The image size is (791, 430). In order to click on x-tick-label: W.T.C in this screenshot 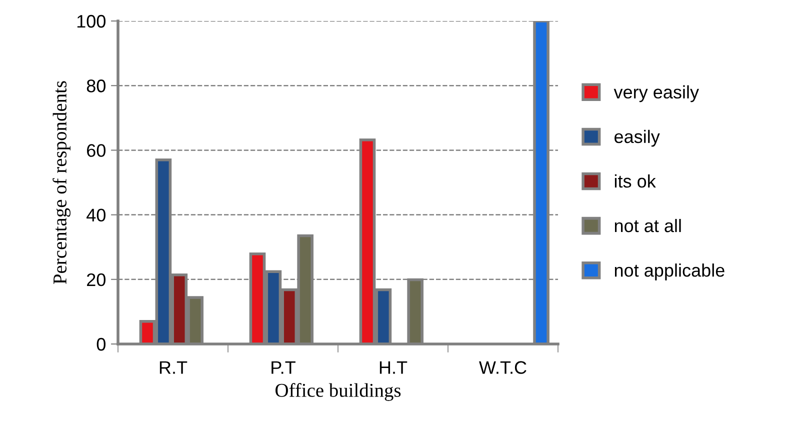, I will do `click(502, 367)`.